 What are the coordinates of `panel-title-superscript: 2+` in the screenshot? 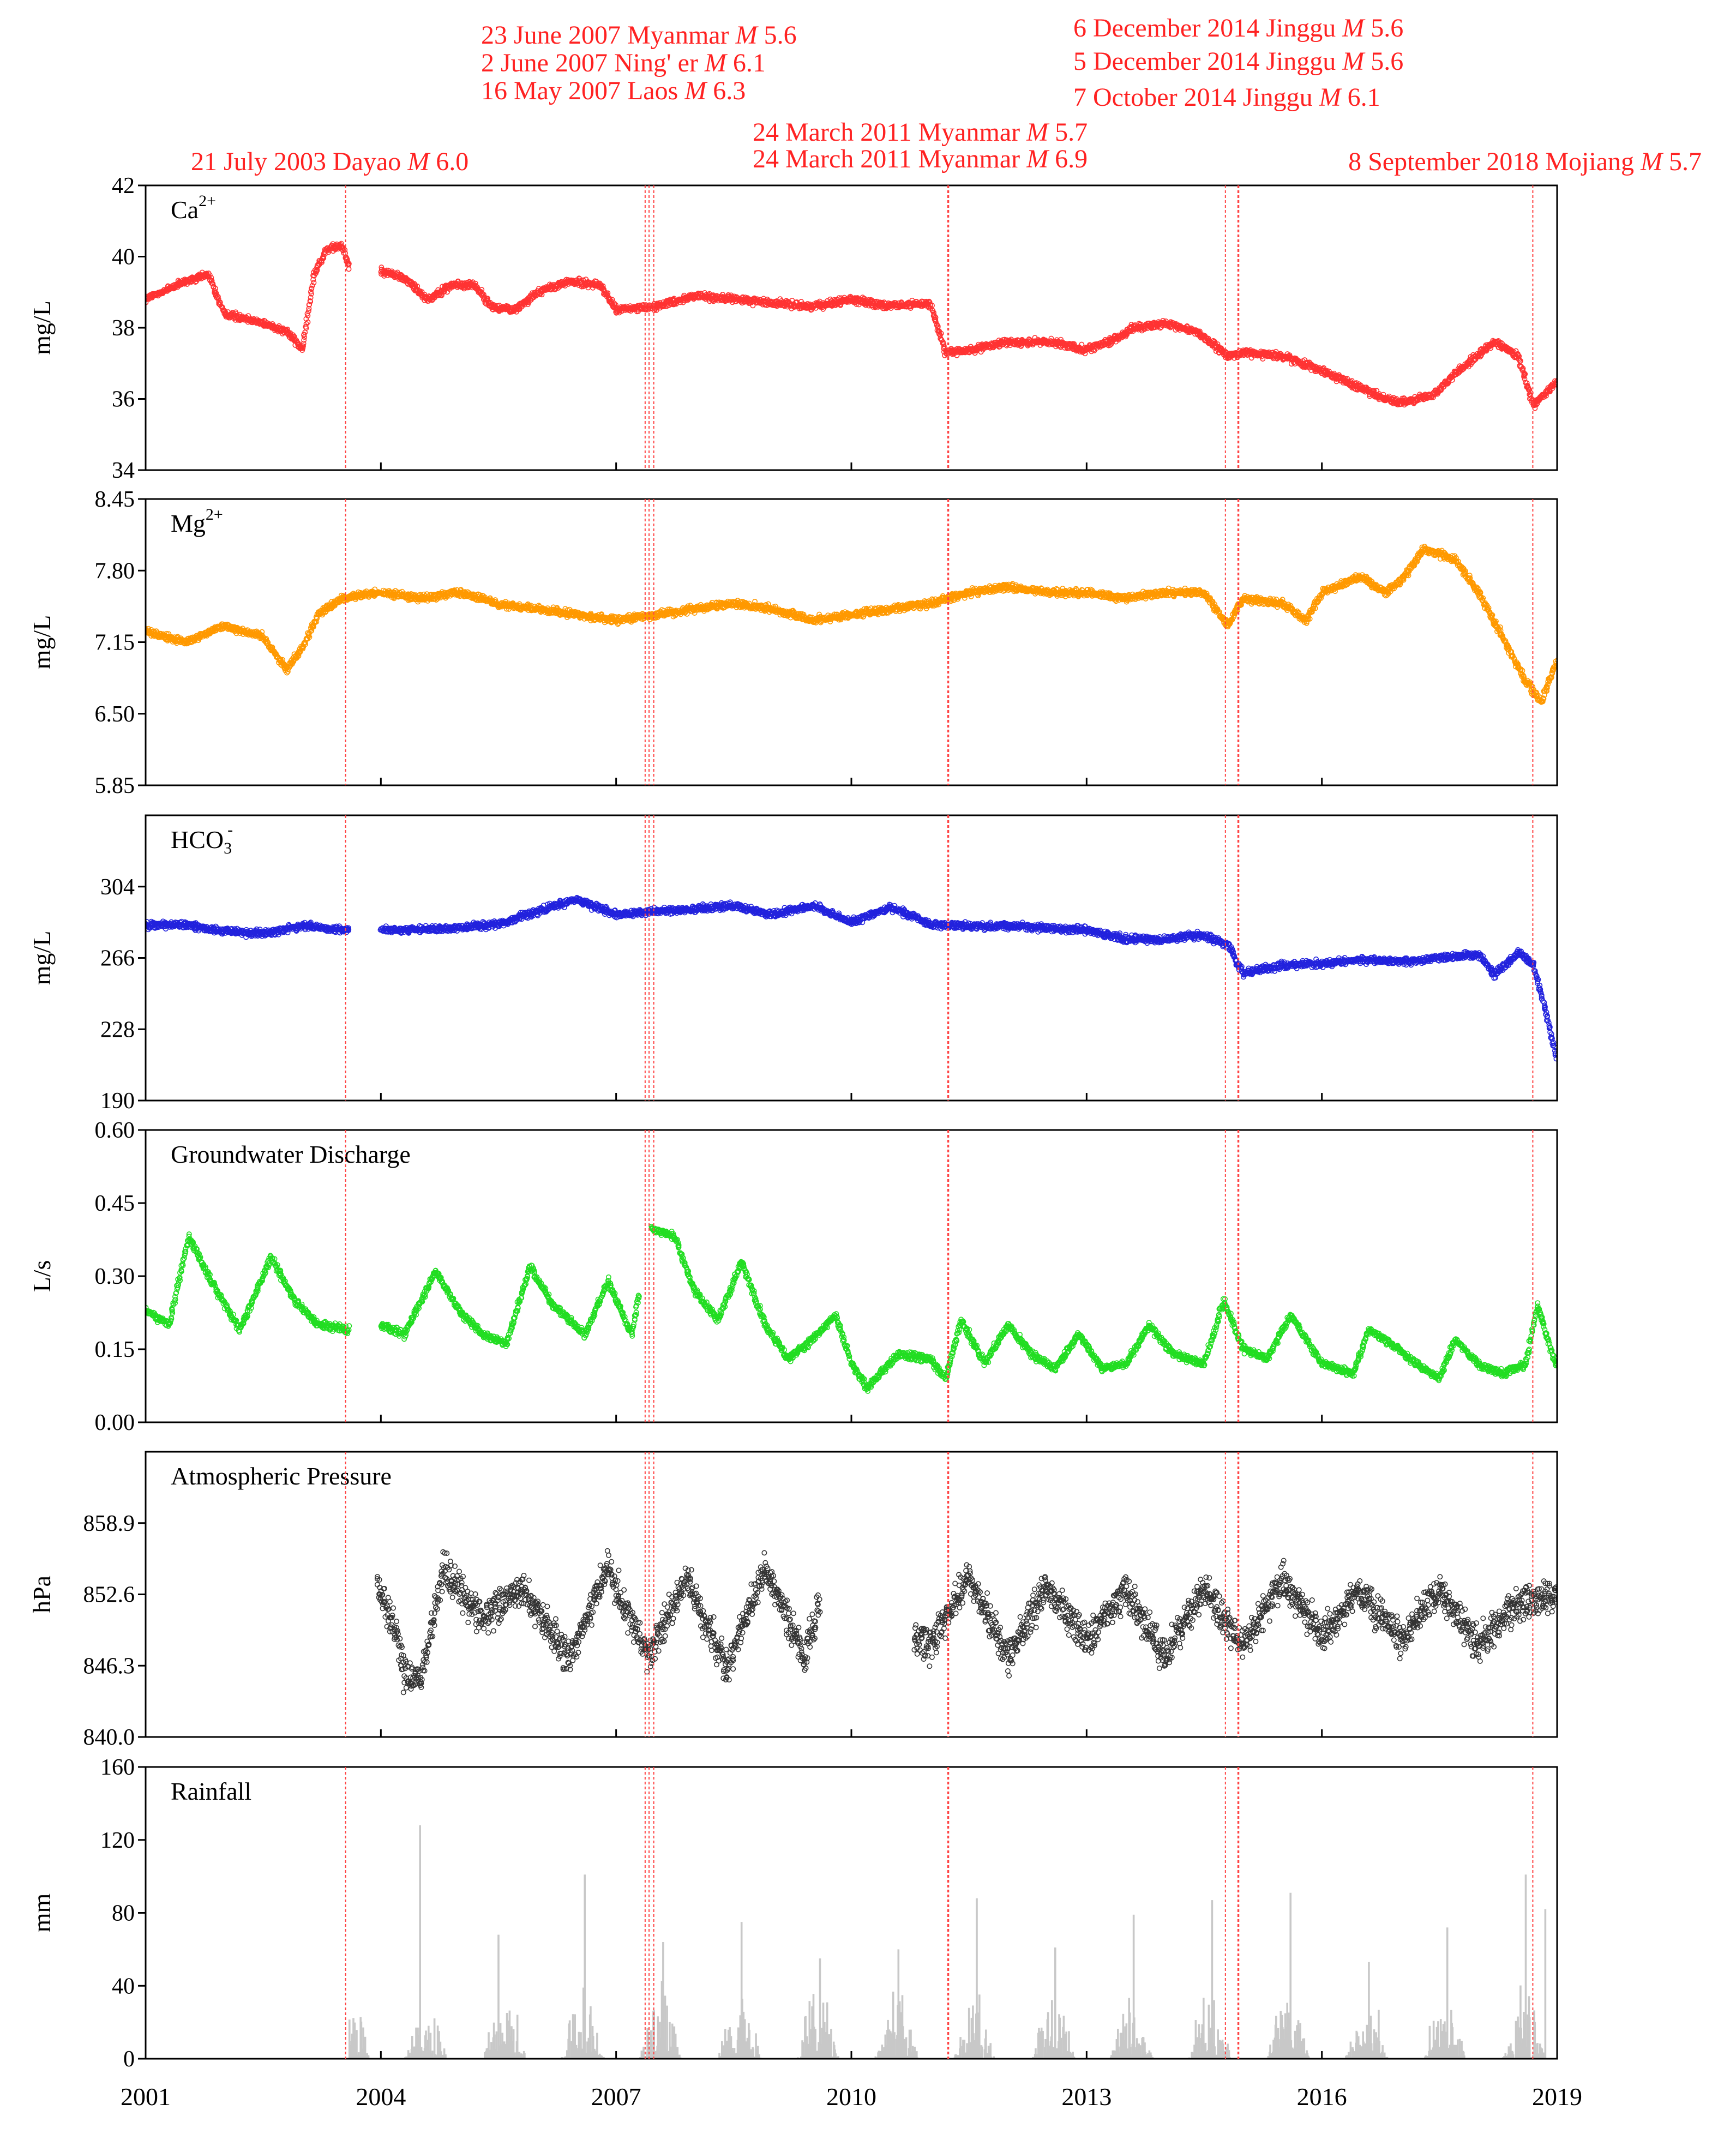 It's located at (207, 201).